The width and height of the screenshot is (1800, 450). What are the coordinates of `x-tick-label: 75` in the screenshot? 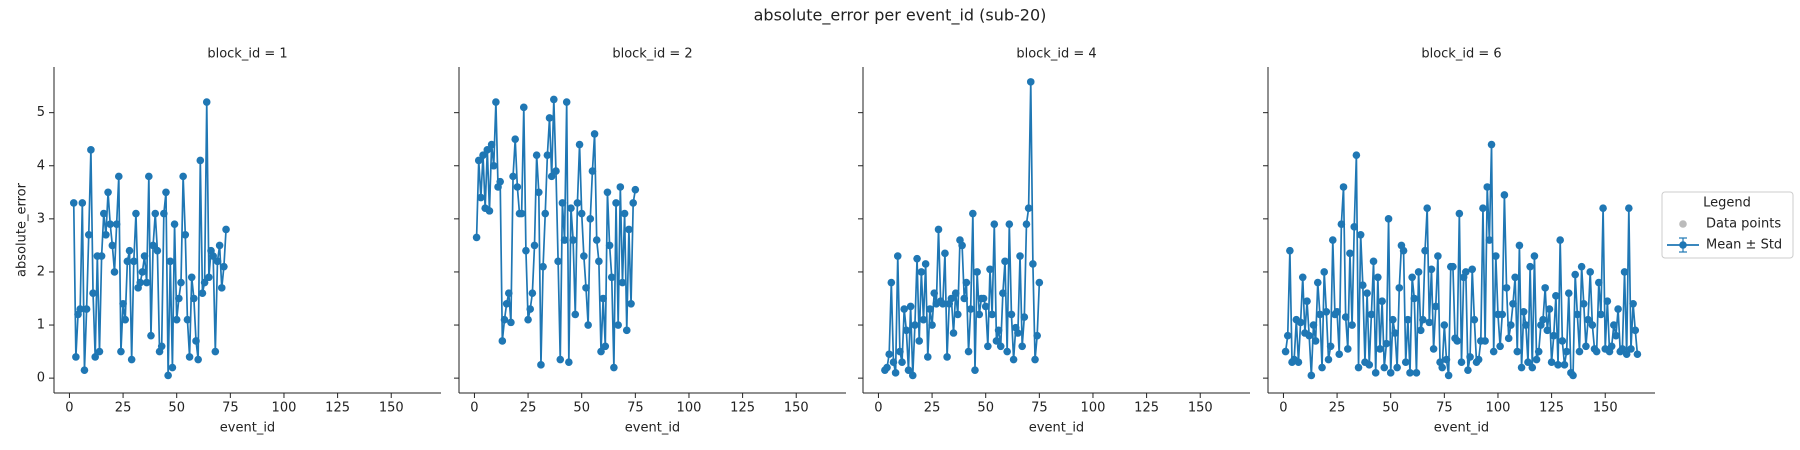 It's located at (1444, 408).